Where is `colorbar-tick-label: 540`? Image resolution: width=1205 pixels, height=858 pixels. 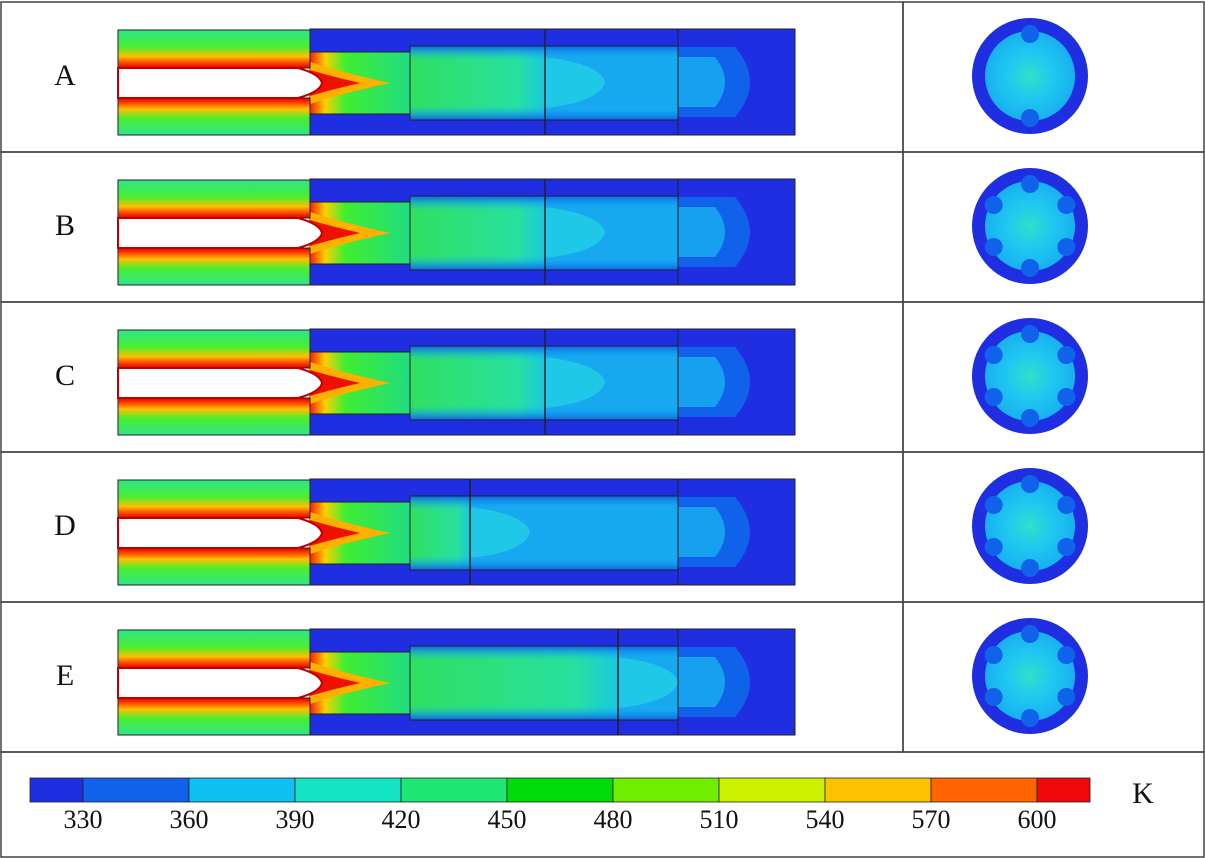 colorbar-tick-label: 540 is located at coordinates (825, 819).